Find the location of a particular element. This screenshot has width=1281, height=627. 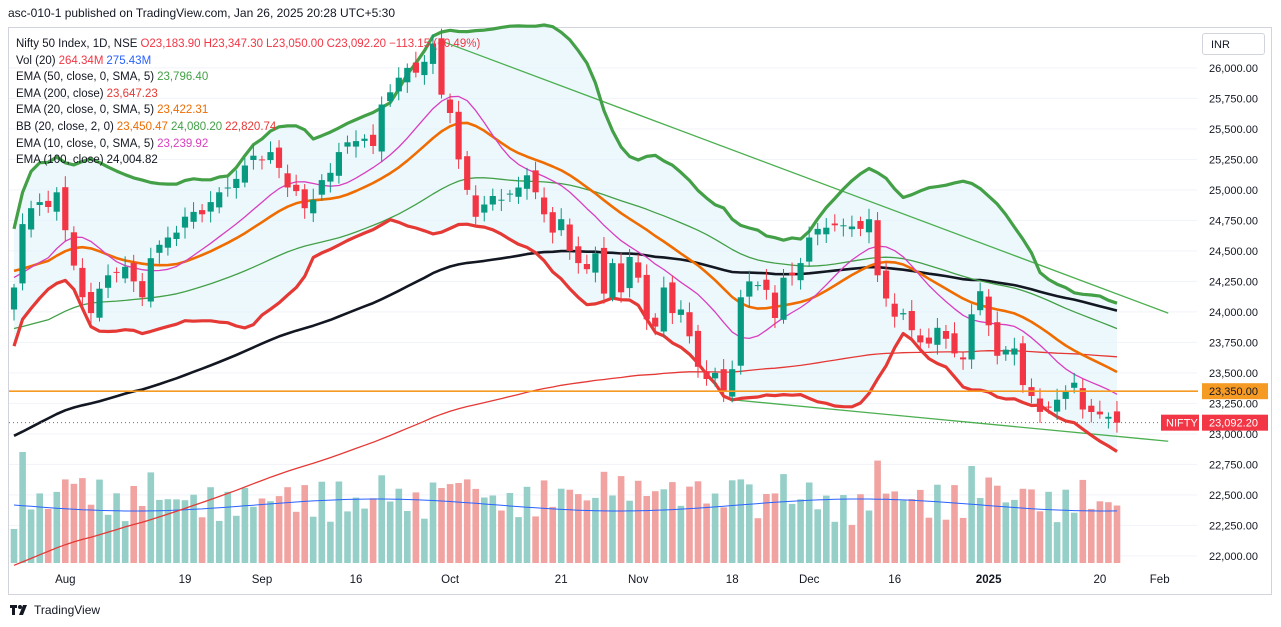

y-axis-tick-label: 24,750.00 is located at coordinates (1233, 221).